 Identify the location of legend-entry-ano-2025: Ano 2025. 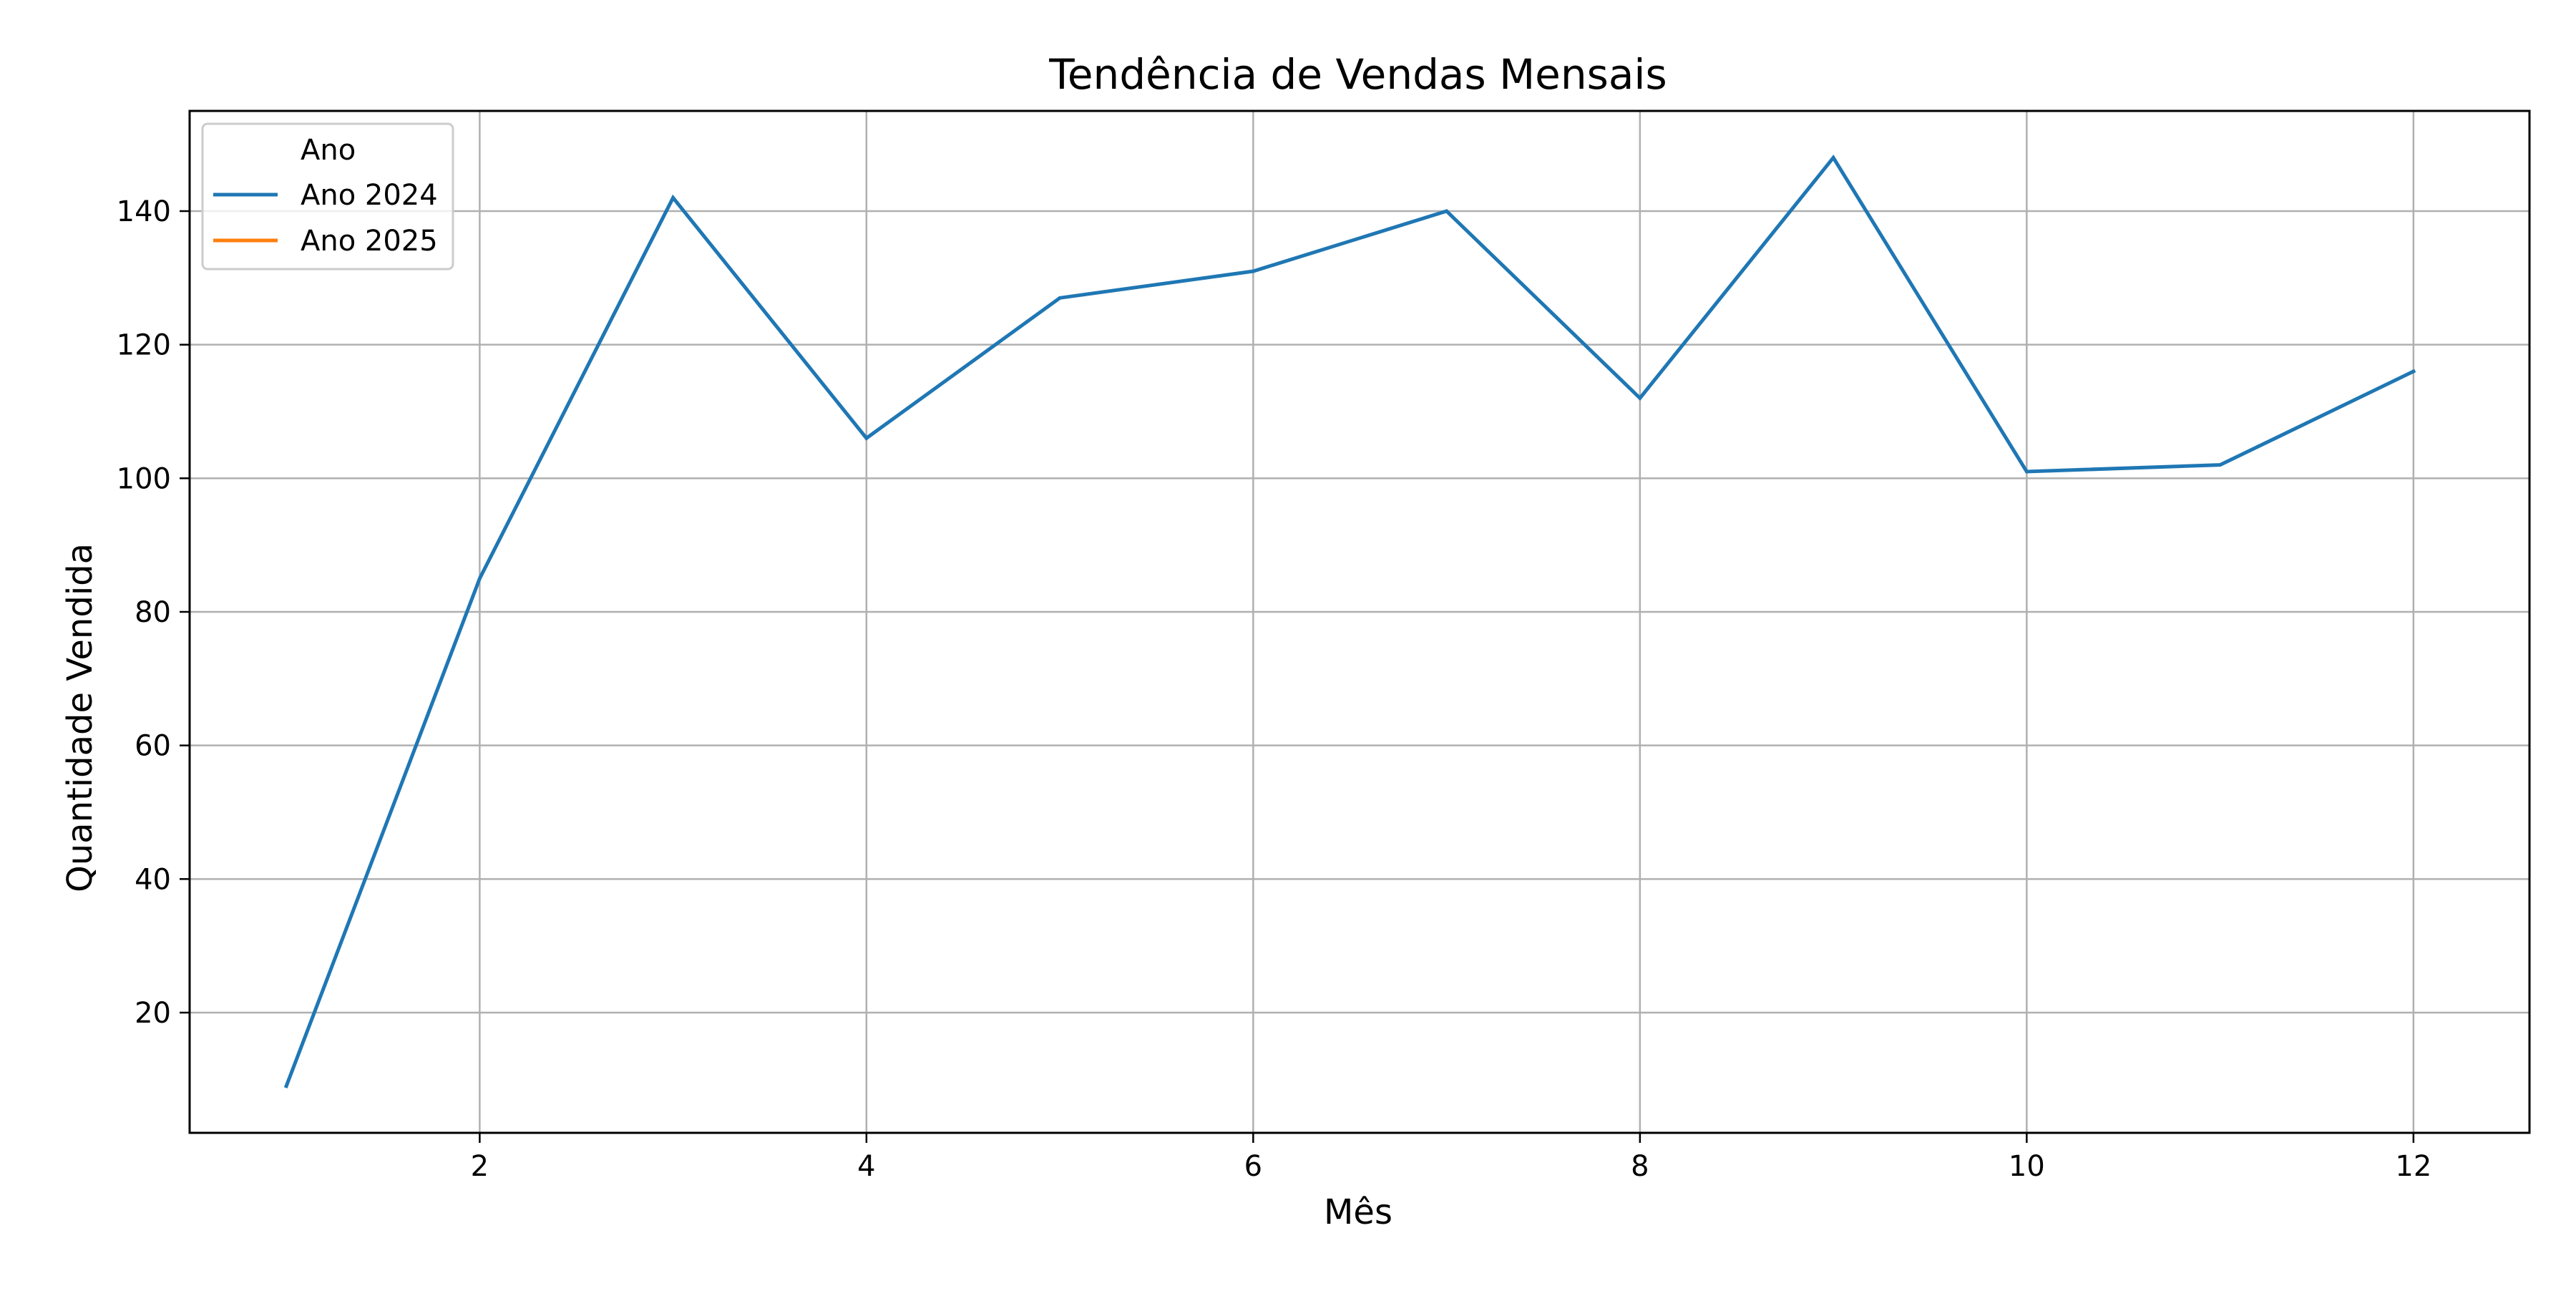
(325, 241).